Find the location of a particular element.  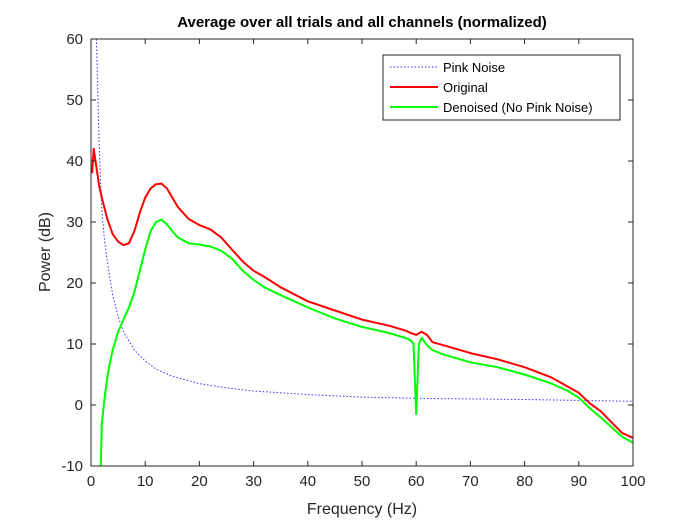

x-tick-label: 50 is located at coordinates (362, 481).